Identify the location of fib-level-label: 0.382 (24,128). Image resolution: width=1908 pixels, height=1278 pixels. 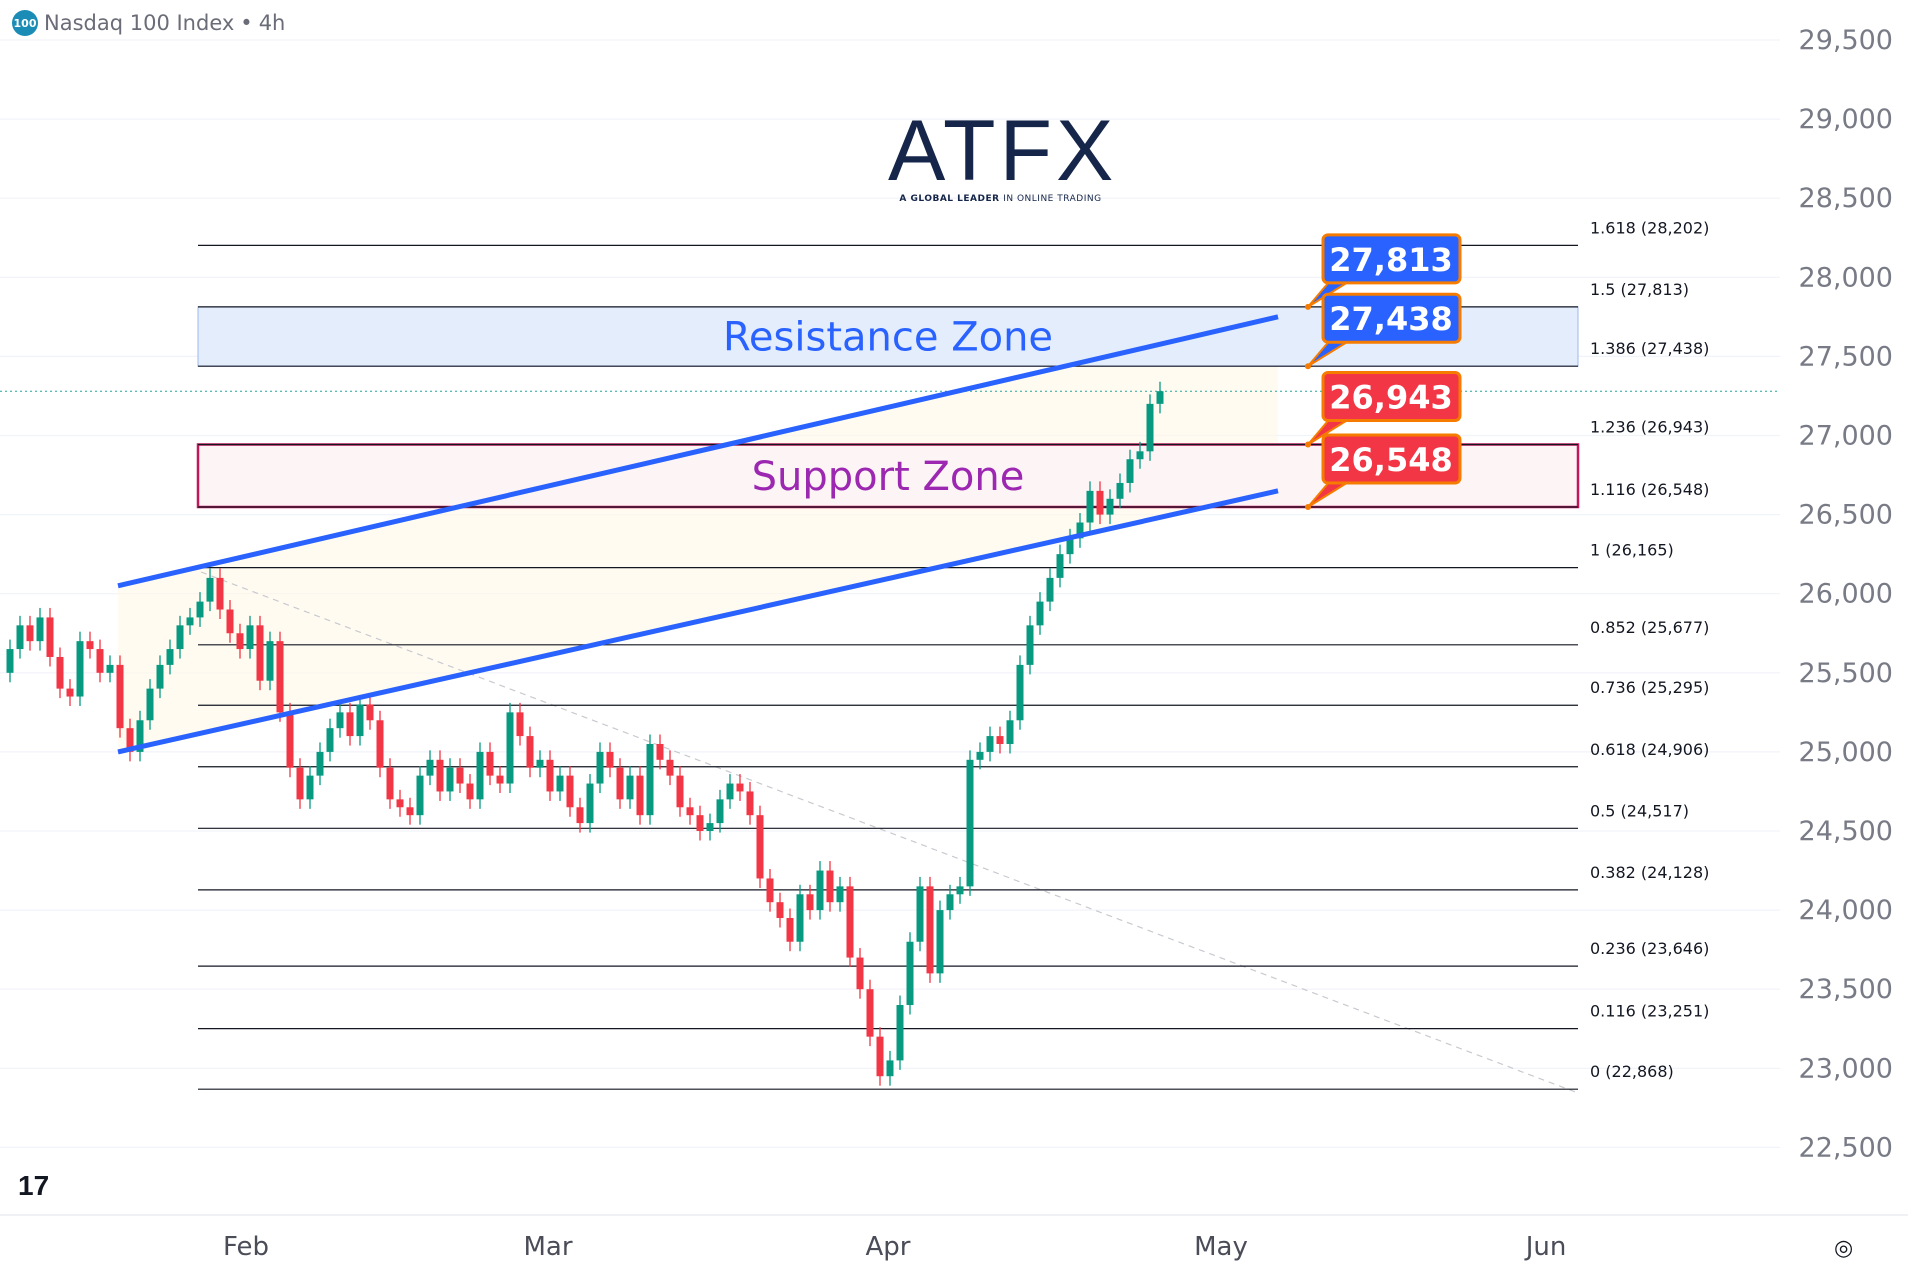
(1649, 872).